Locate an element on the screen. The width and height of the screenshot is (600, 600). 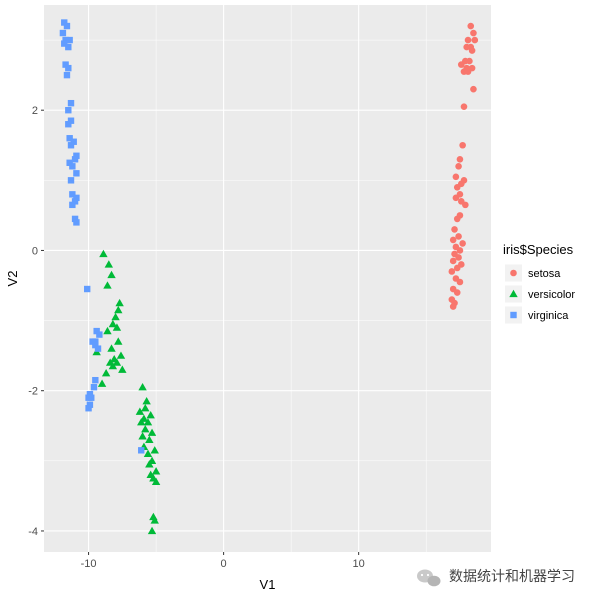
series-versicolor is located at coordinates (126, 392).